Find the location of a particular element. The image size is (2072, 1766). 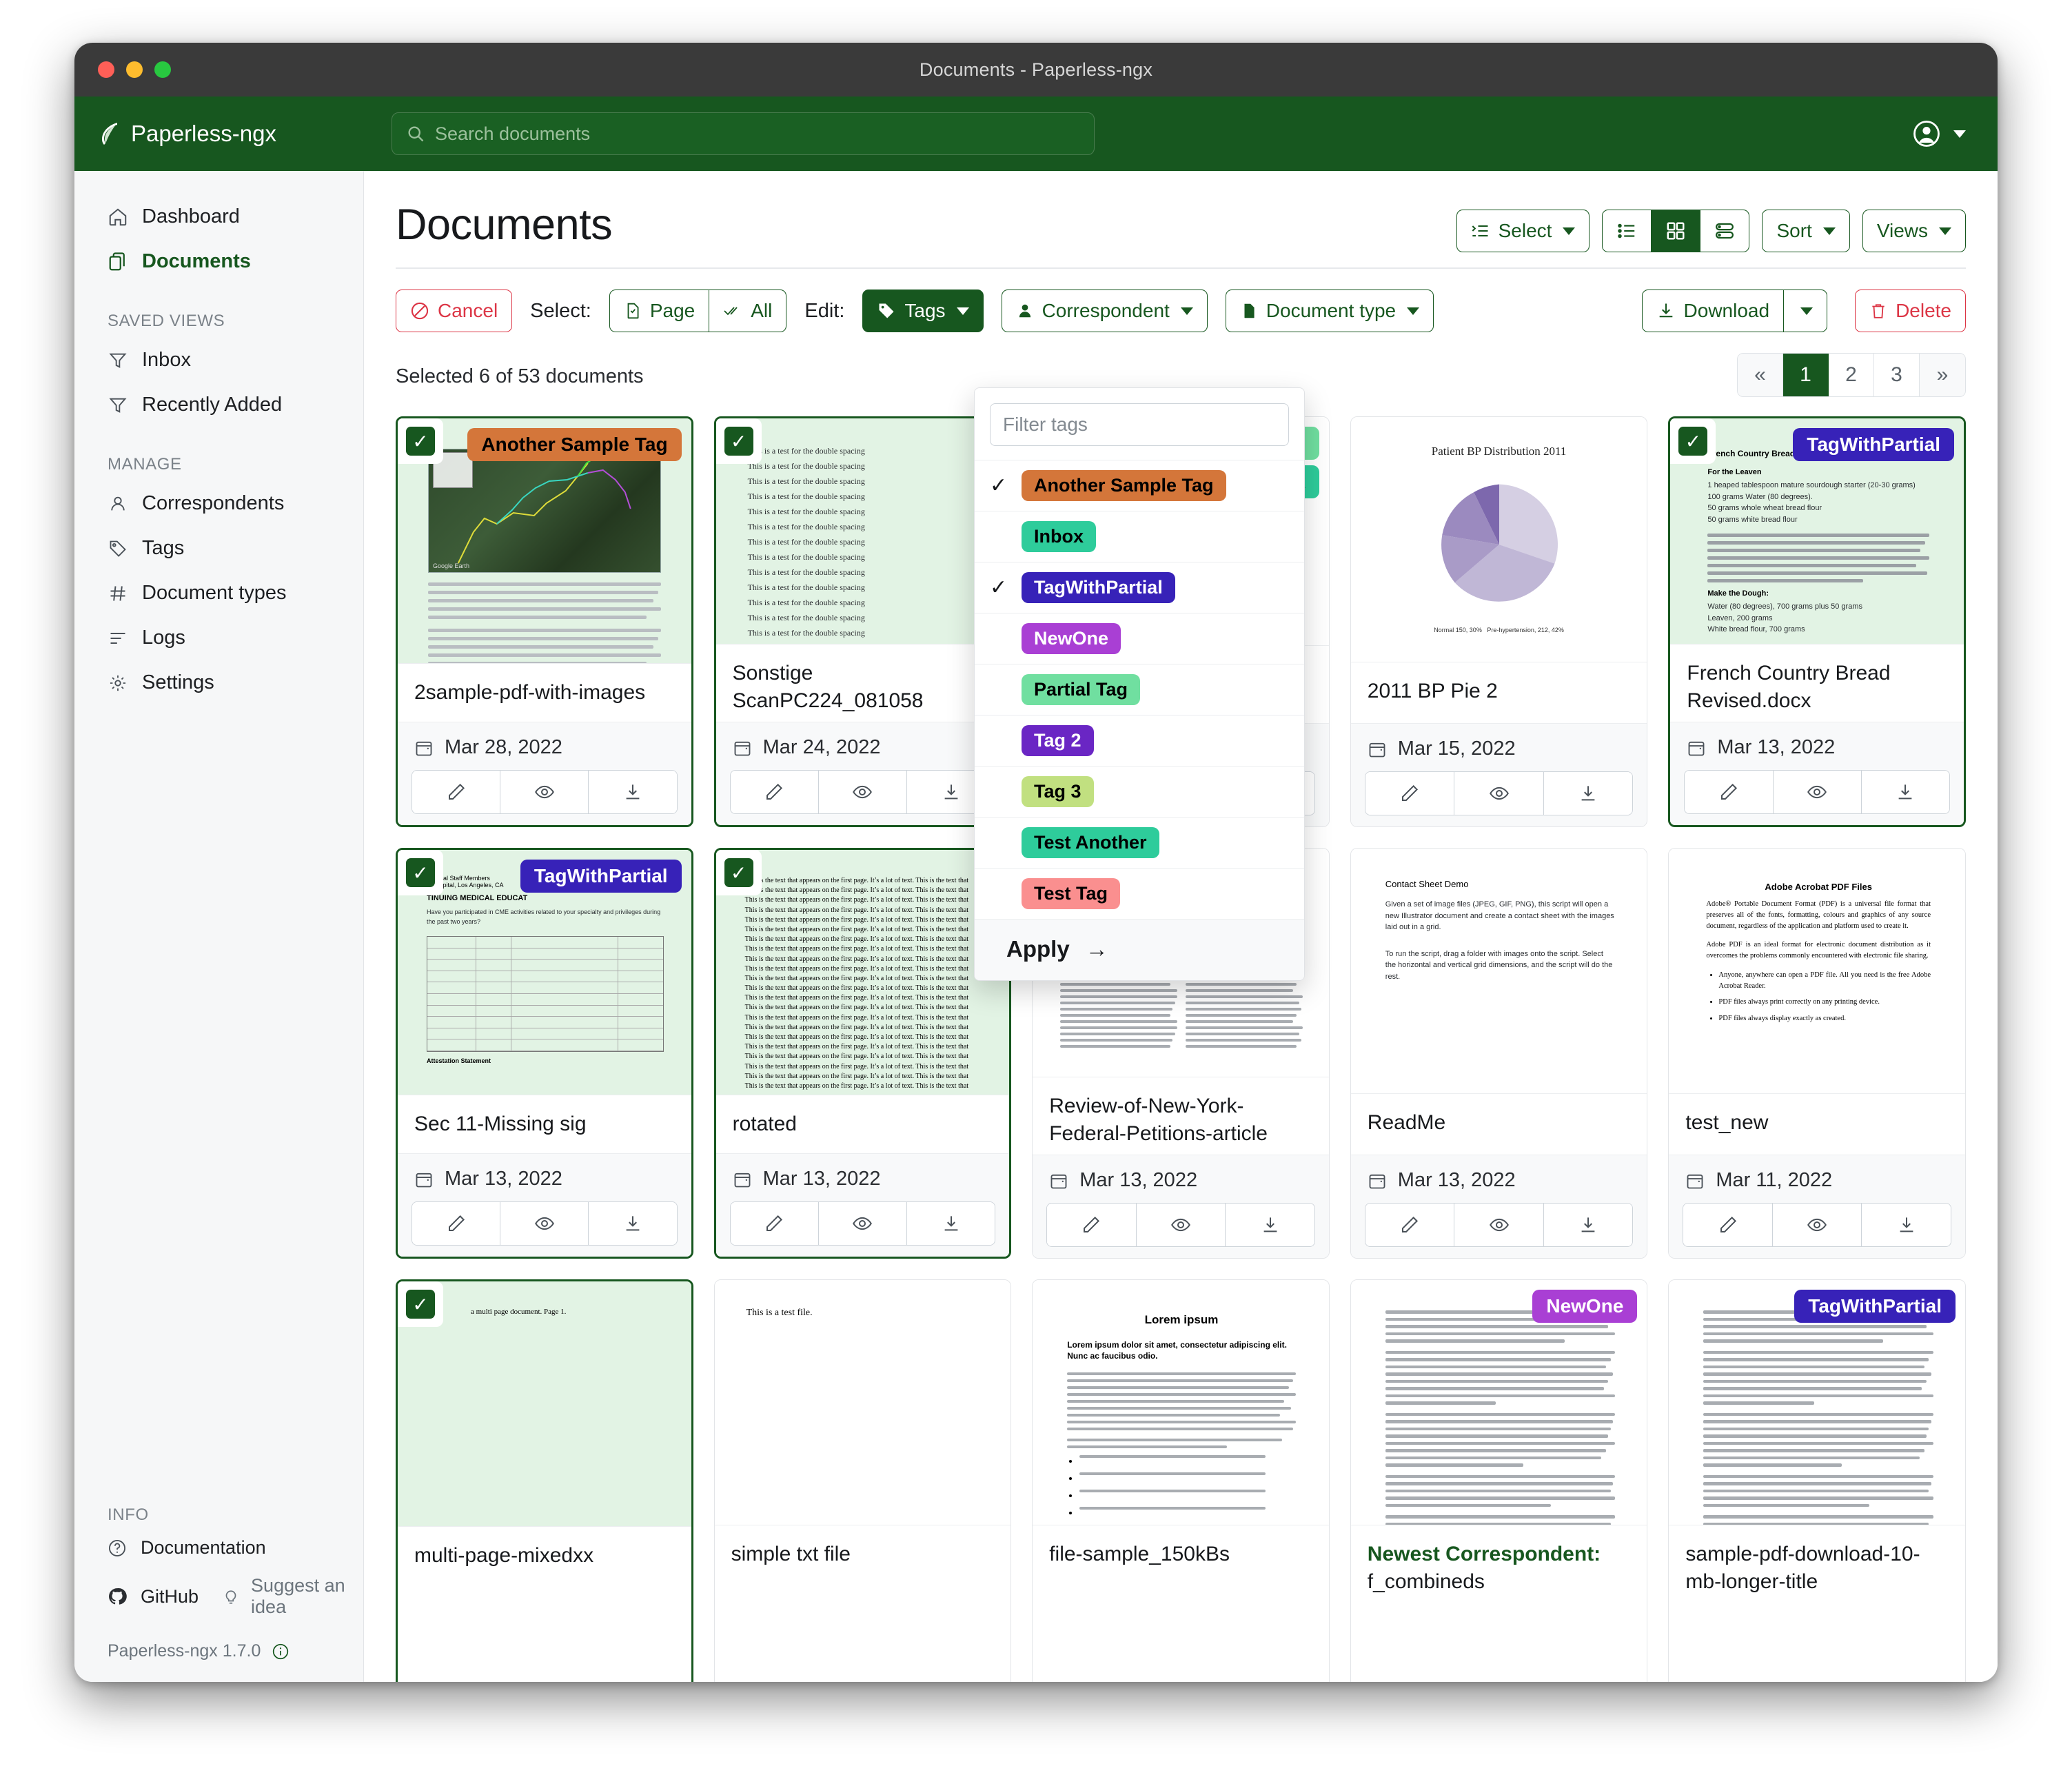

document-card: This is a test file. simple txt file is located at coordinates (863, 1480).